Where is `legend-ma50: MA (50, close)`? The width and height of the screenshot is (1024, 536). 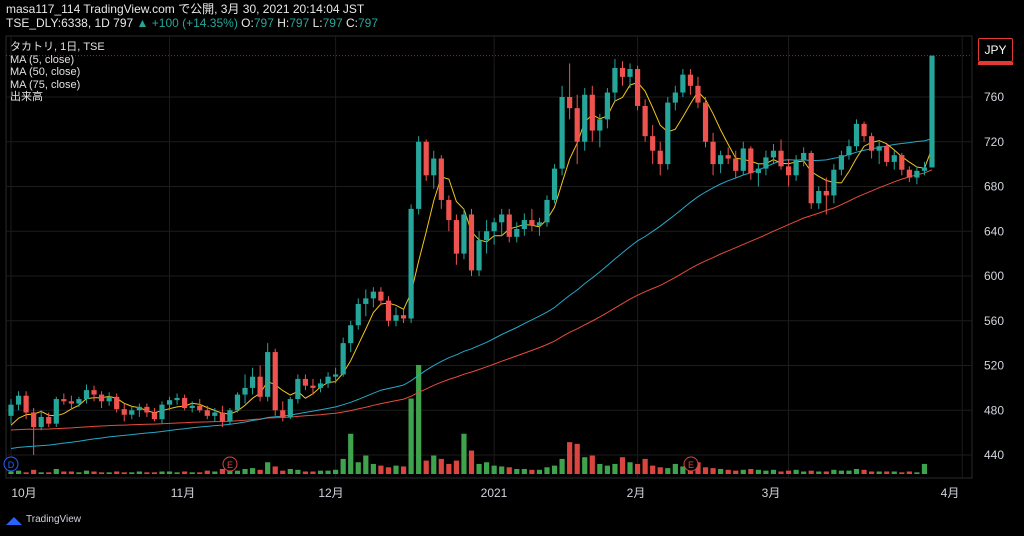
legend-ma50: MA (50, close) is located at coordinates (45, 72).